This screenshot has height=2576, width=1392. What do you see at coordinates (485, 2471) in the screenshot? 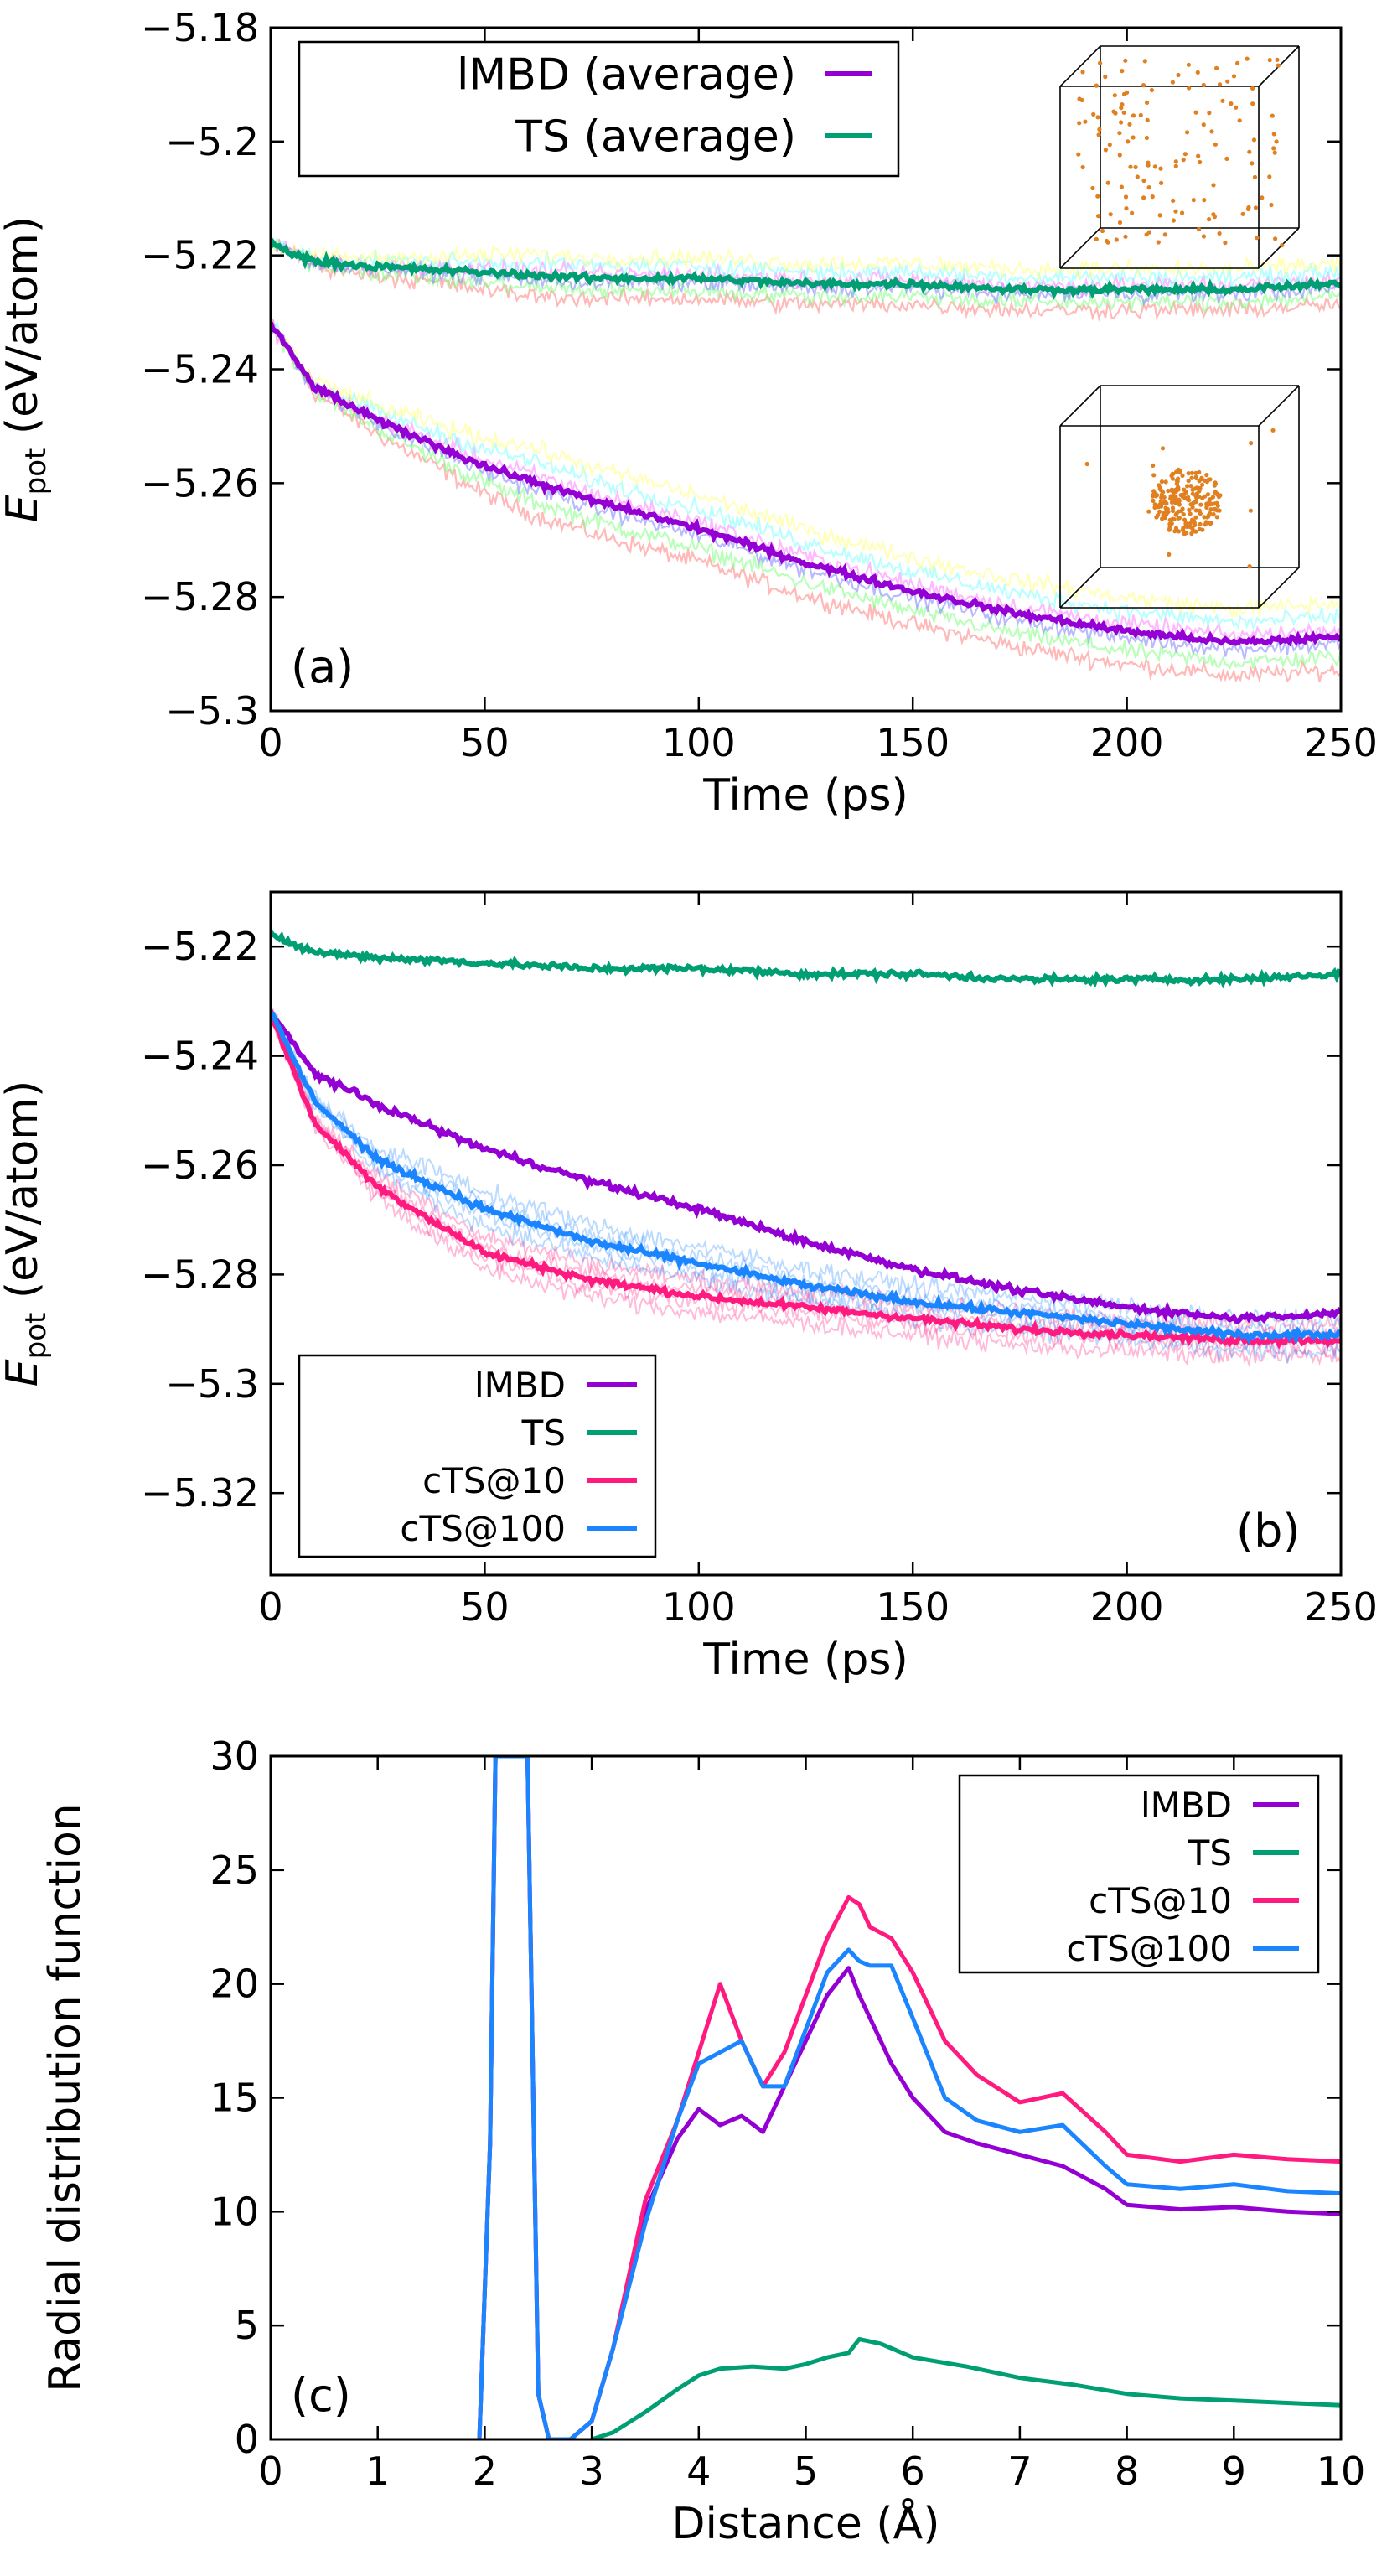
I see `x-tick-label: 2` at bounding box center [485, 2471].